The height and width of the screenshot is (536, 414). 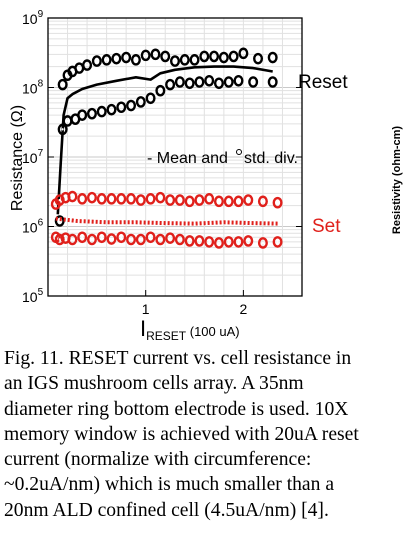 I want to click on x-tick-label-2: 2, so click(x=243, y=309).